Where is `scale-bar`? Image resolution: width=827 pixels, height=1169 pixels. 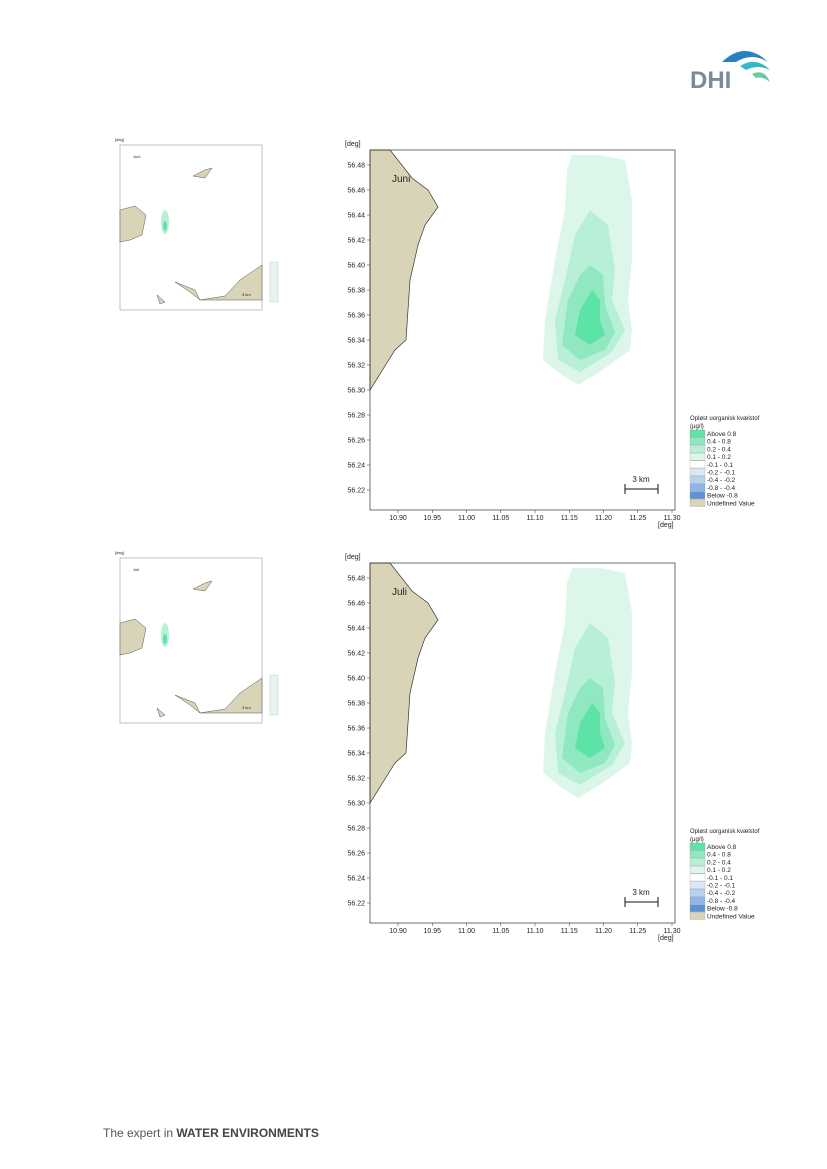
scale-bar is located at coordinates (641, 902).